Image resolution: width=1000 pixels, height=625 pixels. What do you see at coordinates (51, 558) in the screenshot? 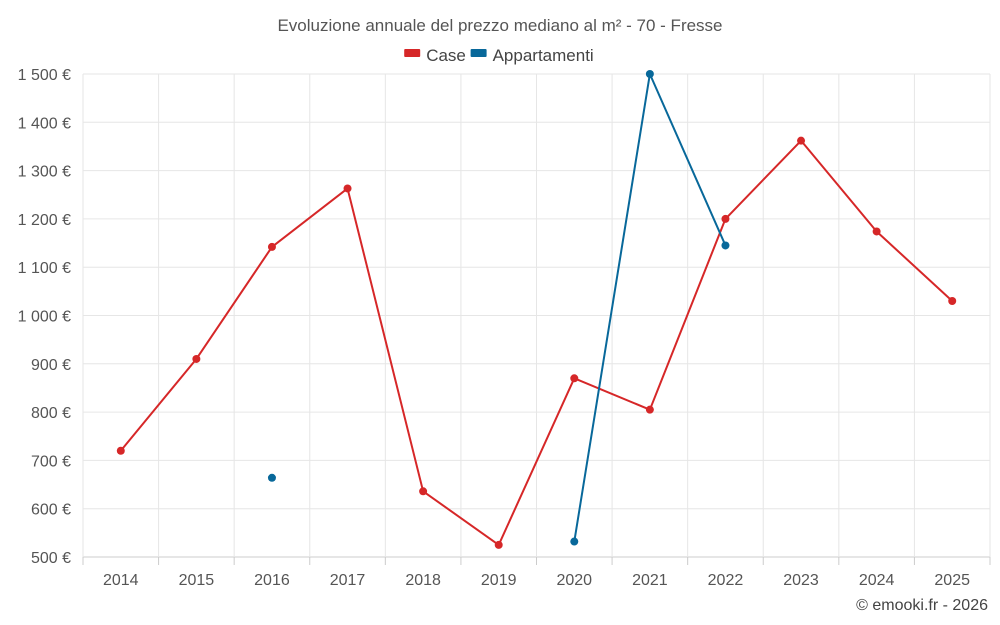
I see `y-tick-label: 500 €` at bounding box center [51, 558].